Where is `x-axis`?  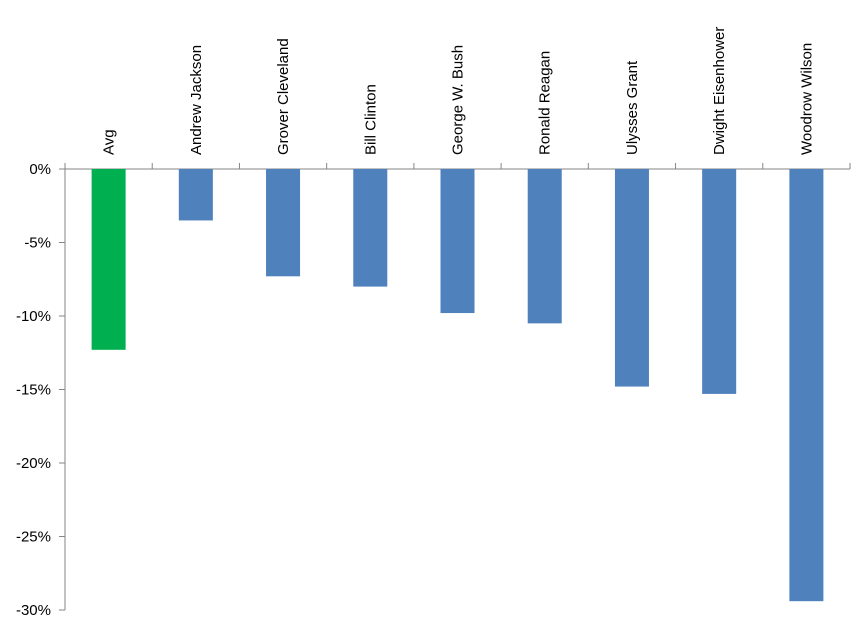
x-axis is located at coordinates (457, 166).